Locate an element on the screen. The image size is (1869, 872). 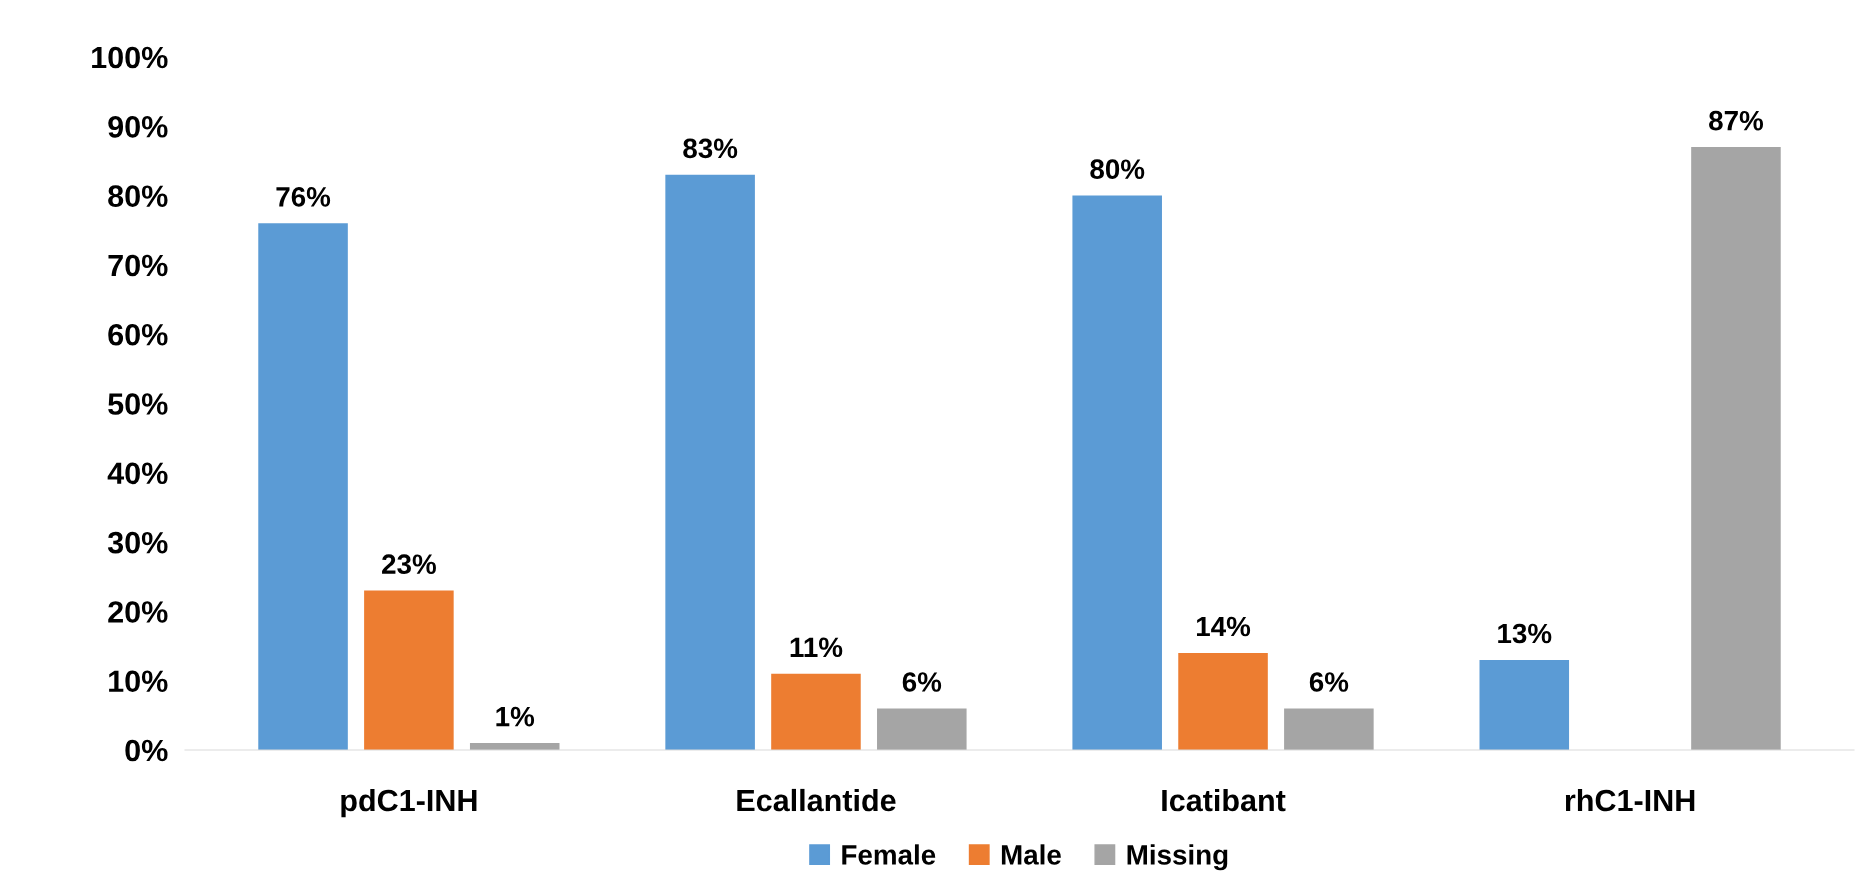
y-tick-label: 80% is located at coordinates (138, 196).